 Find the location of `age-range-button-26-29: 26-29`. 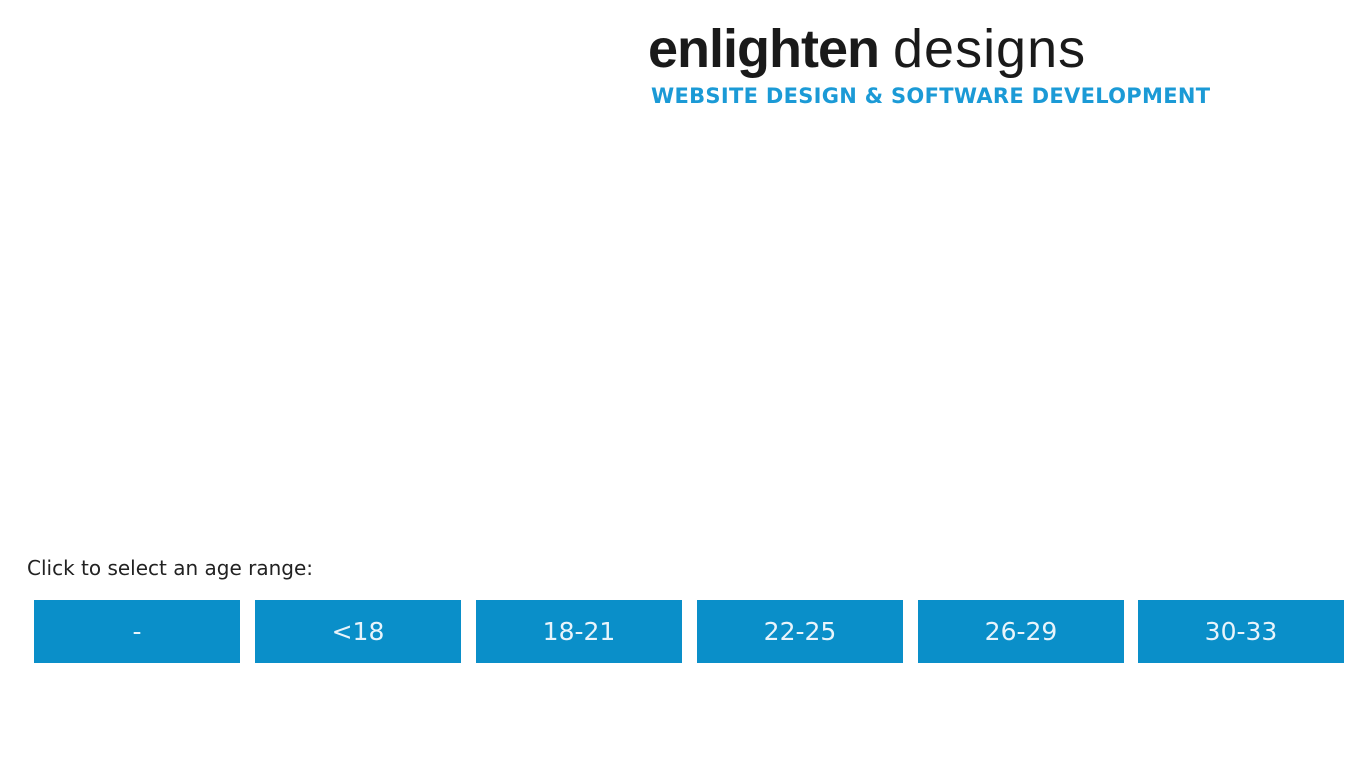

age-range-button-26-29: 26-29 is located at coordinates (1021, 631).